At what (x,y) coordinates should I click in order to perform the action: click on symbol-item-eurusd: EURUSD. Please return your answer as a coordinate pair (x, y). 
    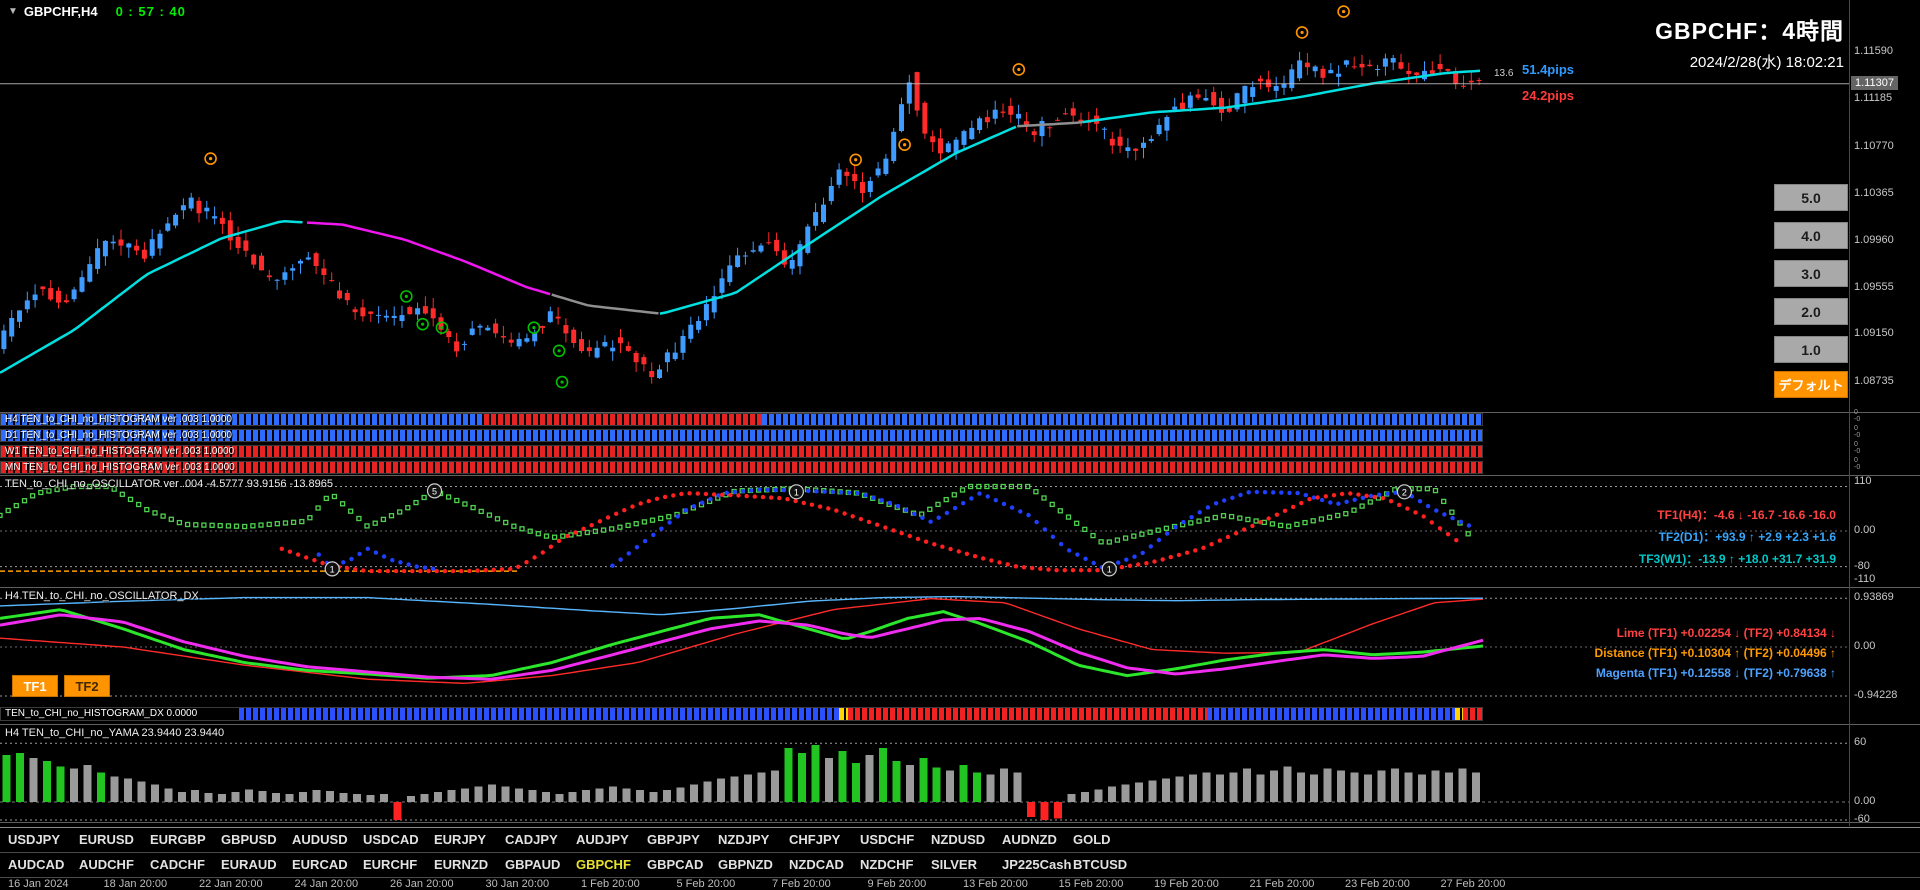
    Looking at the image, I should click on (106, 839).